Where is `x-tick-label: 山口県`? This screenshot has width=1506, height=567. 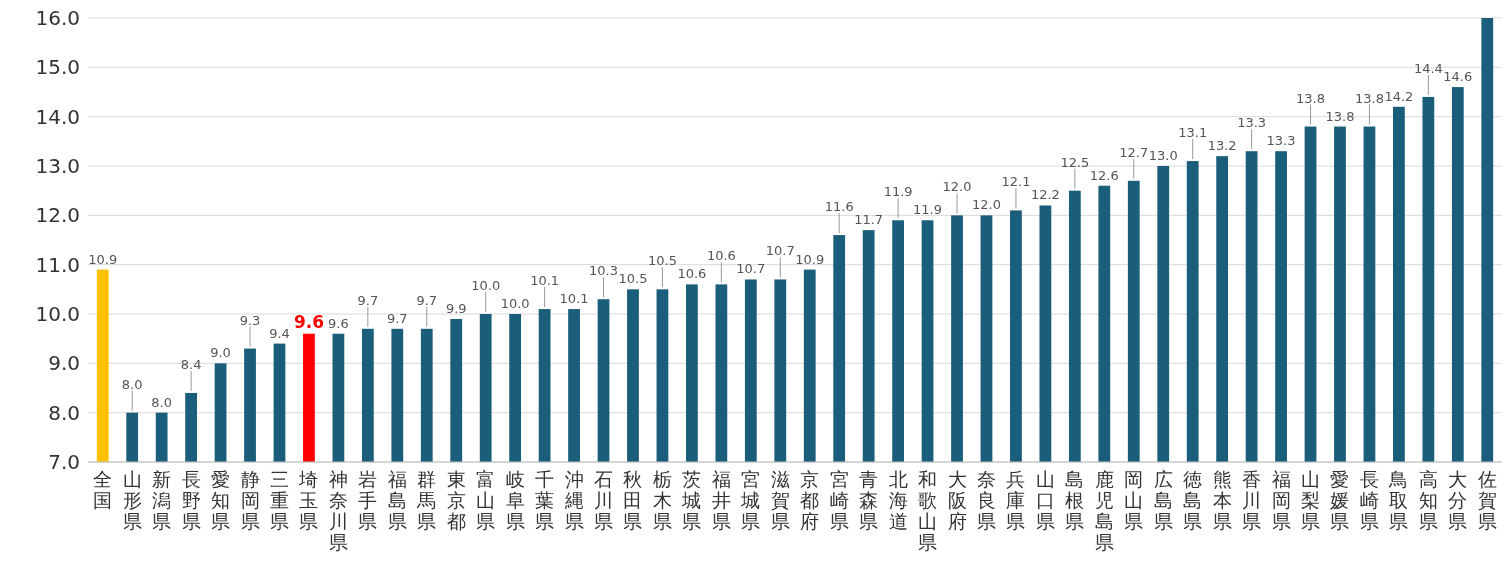 x-tick-label: 山口県 is located at coordinates (1045, 500).